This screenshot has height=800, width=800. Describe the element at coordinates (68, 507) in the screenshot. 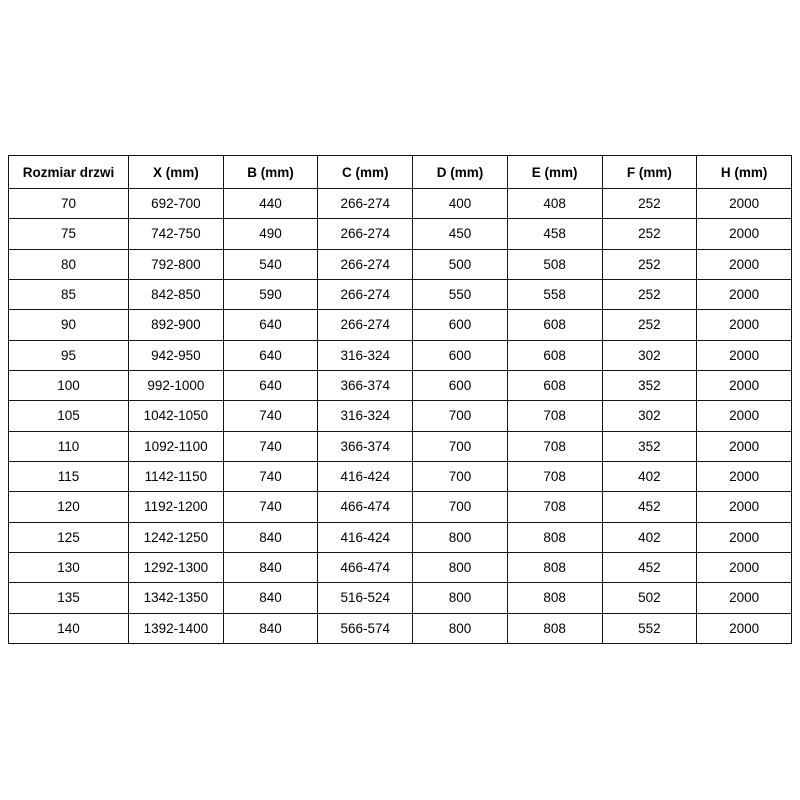

I see `table-cell: 120` at that location.